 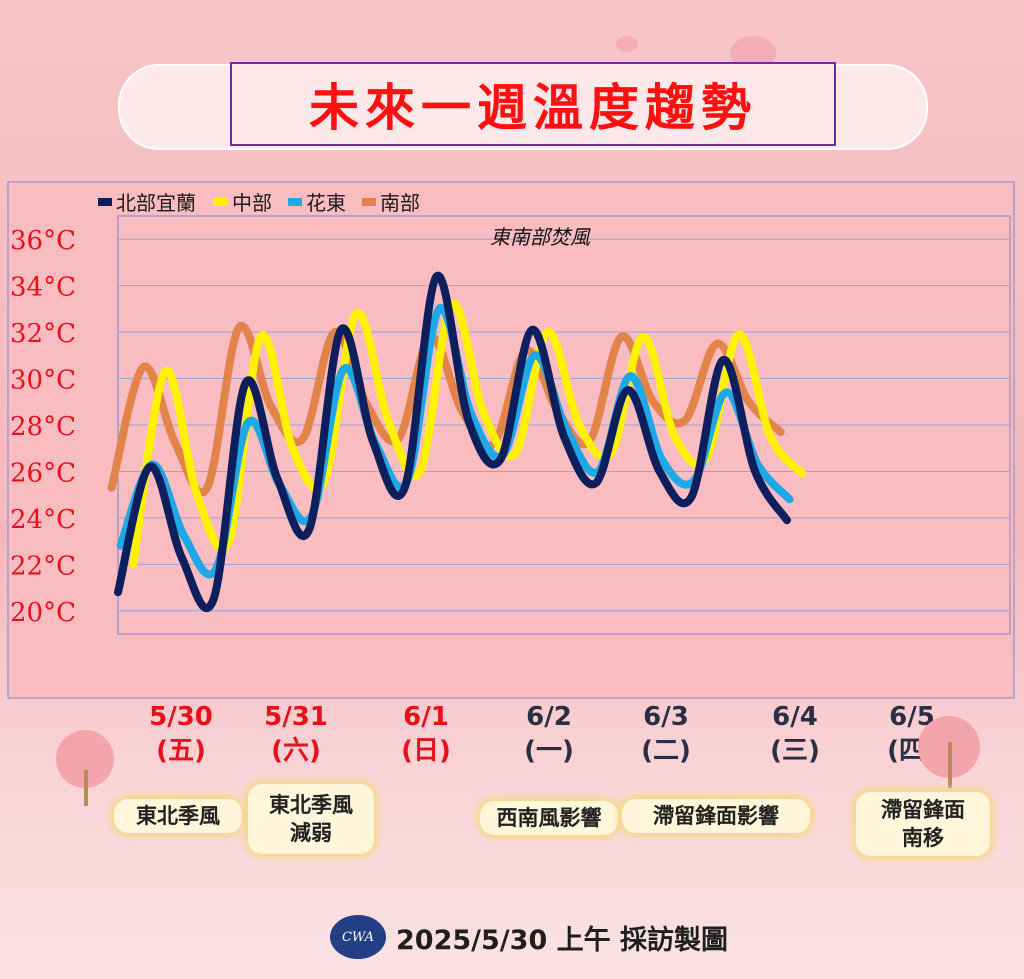 I want to click on day-label: 5/31 (六), so click(x=296, y=734).